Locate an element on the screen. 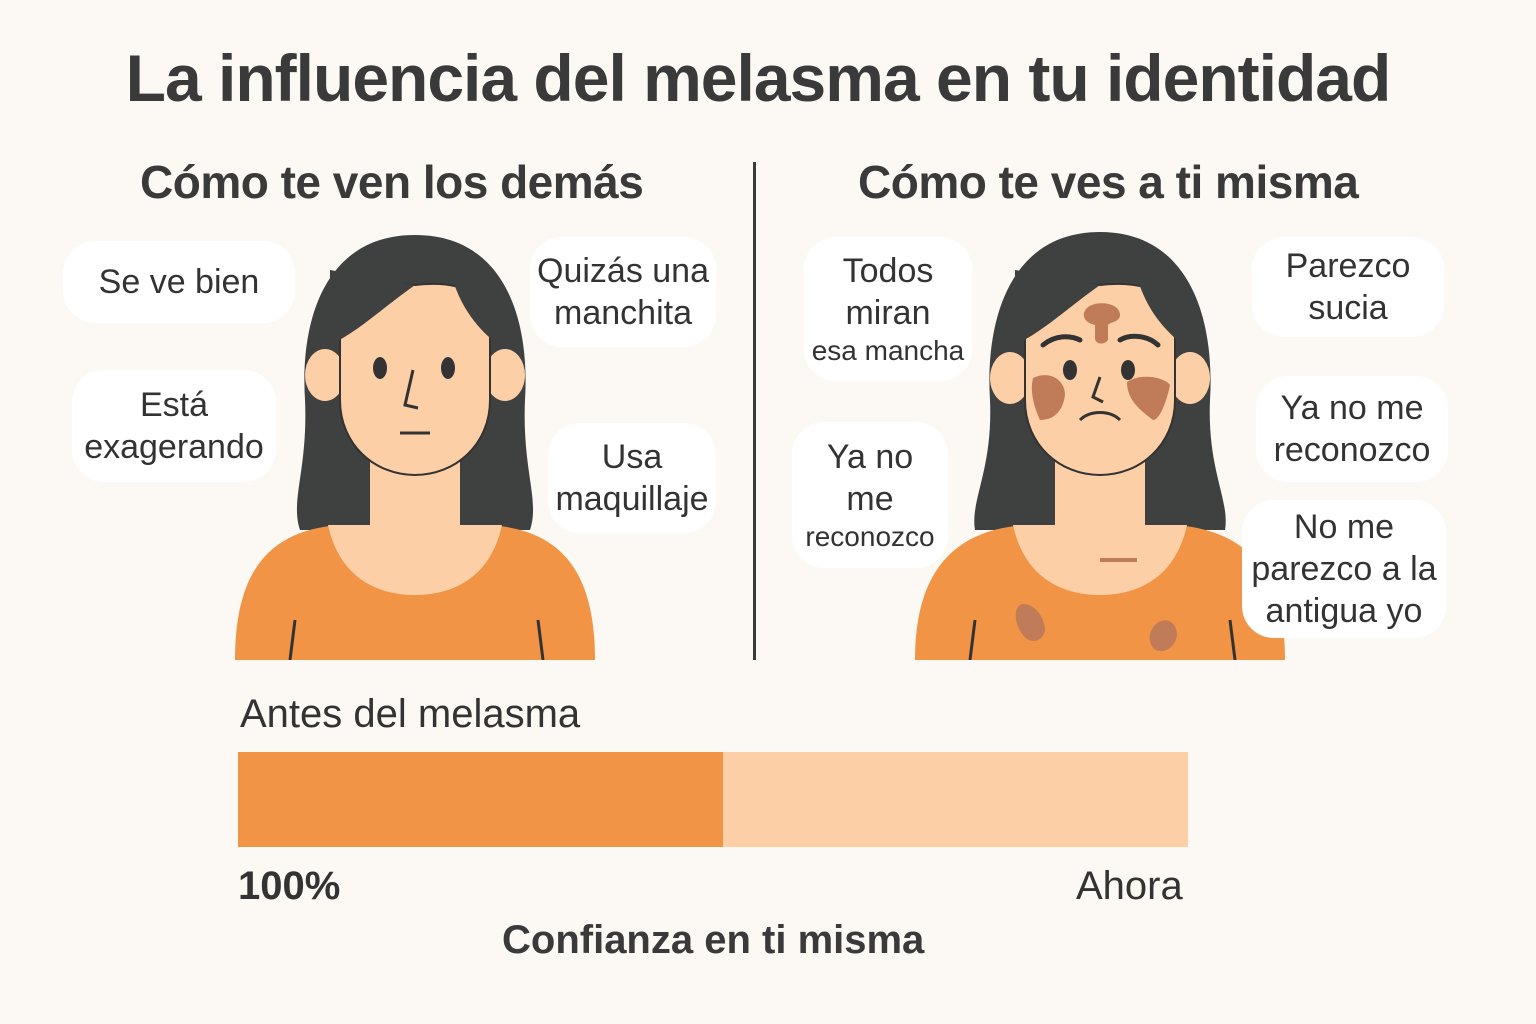 This screenshot has width=1536, height=1024. bubble-text: Todos is located at coordinates (888, 271).